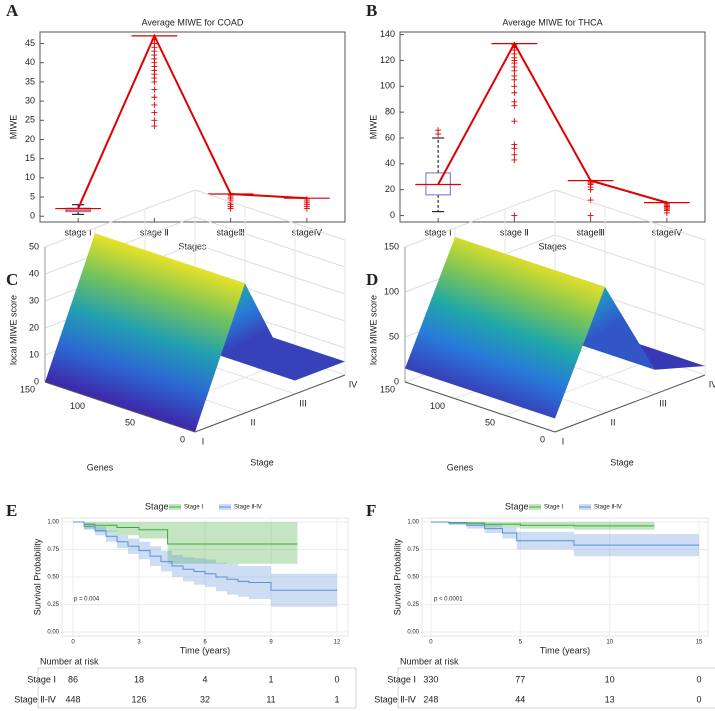 Image resolution: width=715 pixels, height=711 pixels. Describe the element at coordinates (387, 60) in the screenshot. I see `y-tick-label: 120` at that location.